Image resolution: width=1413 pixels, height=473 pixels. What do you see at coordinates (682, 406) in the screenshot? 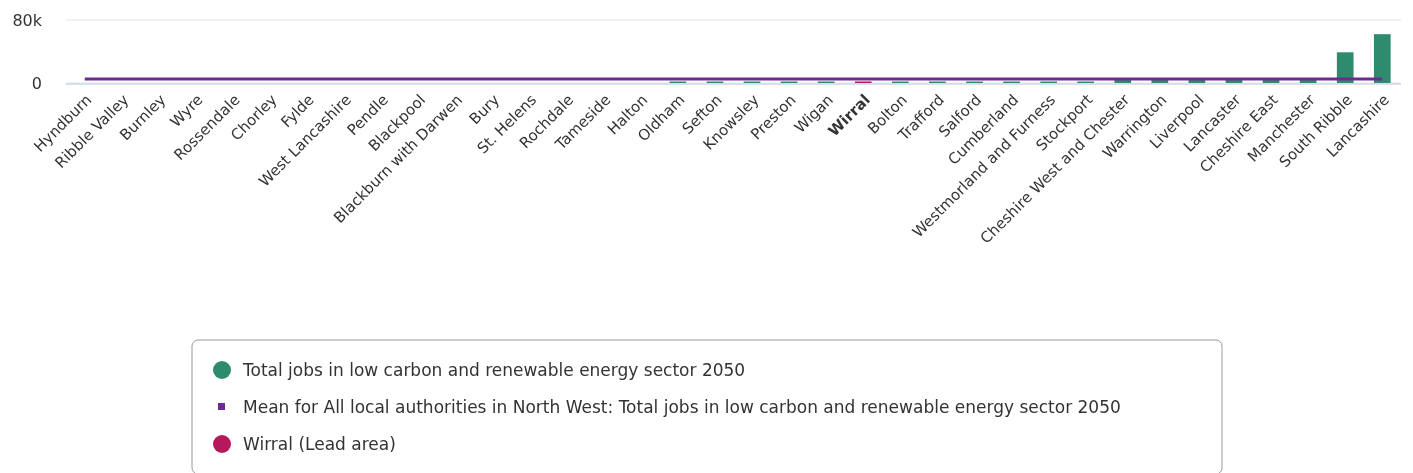
I see `legend-label: Mean for All local authorities in North West: Total jobs in low carbon and renewable energy sector 2050` at bounding box center [682, 406].